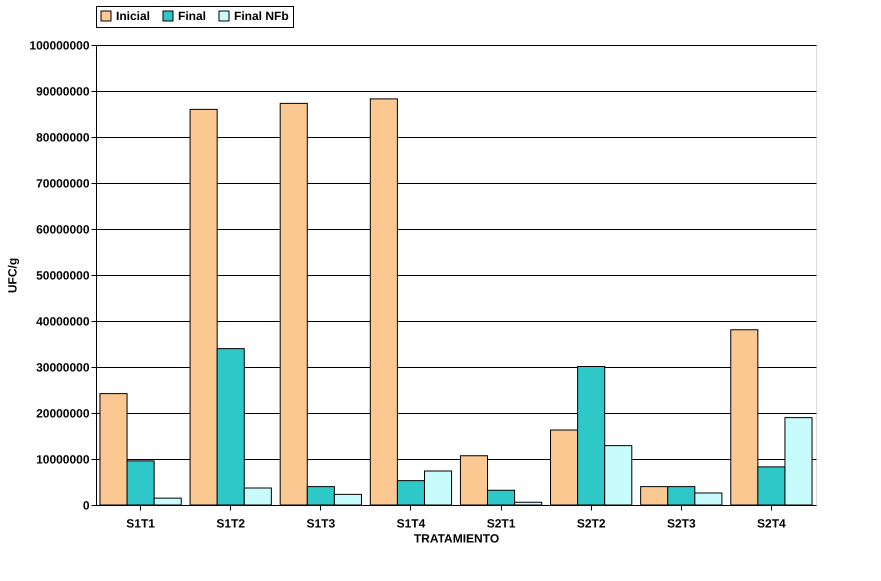 The height and width of the screenshot is (581, 881). What do you see at coordinates (231, 523) in the screenshot?
I see `x-tick-label: S1T2` at bounding box center [231, 523].